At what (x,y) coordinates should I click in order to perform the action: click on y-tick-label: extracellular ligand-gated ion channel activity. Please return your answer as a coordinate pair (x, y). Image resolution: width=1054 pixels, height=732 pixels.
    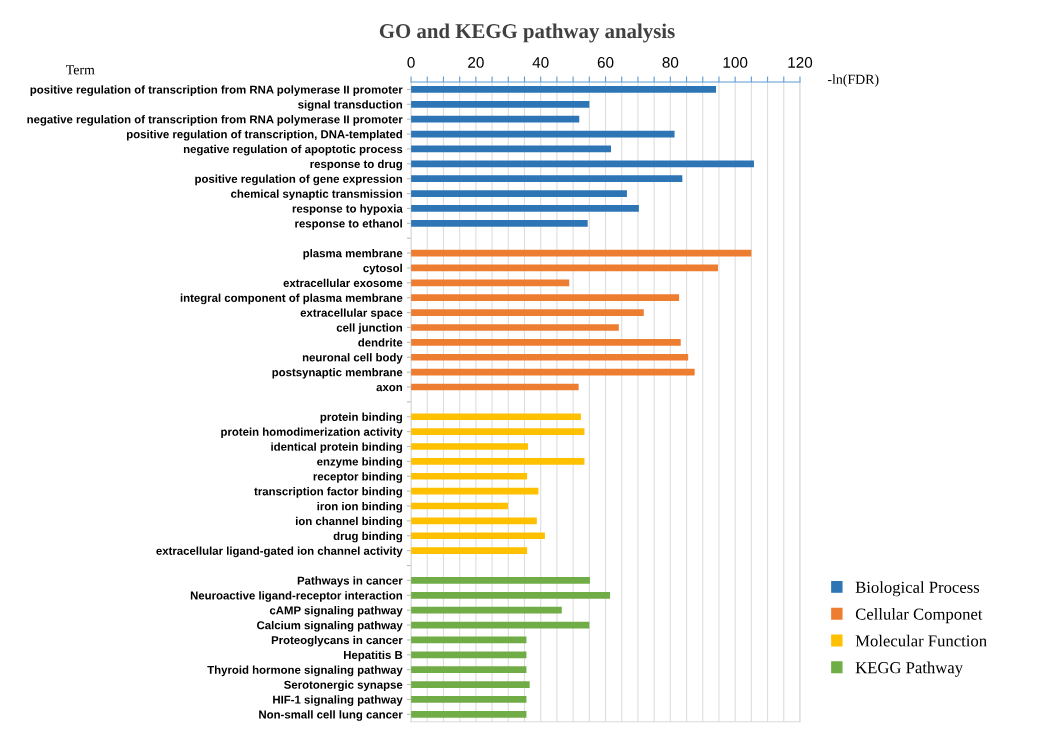
    Looking at the image, I should click on (279, 552).